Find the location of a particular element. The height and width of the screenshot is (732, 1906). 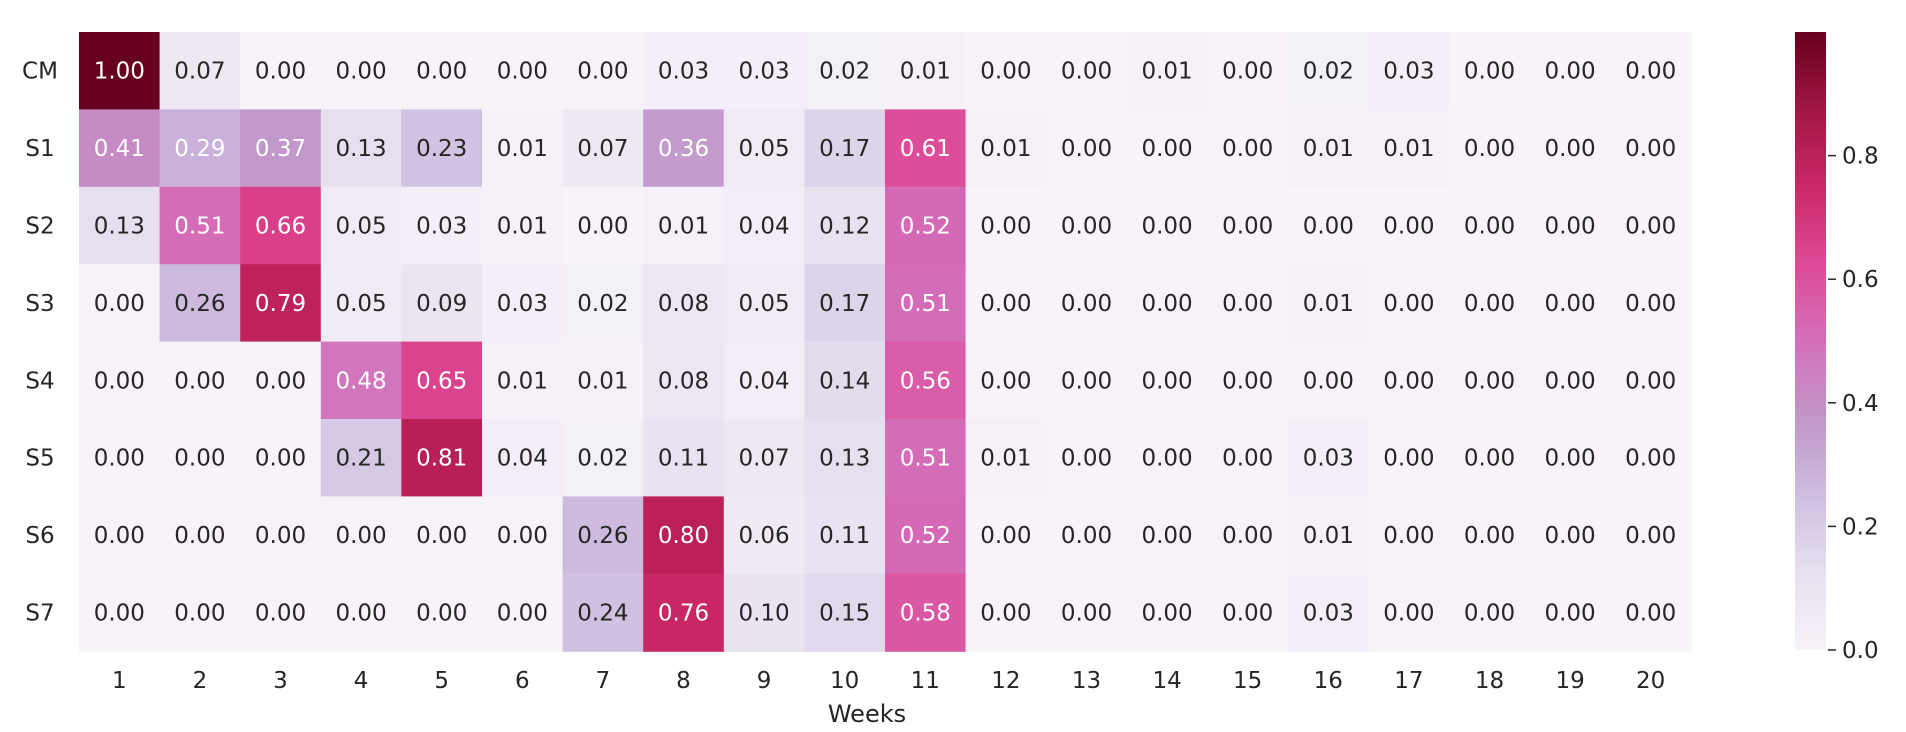

cell-value-label: 0.36 is located at coordinates (683, 149).